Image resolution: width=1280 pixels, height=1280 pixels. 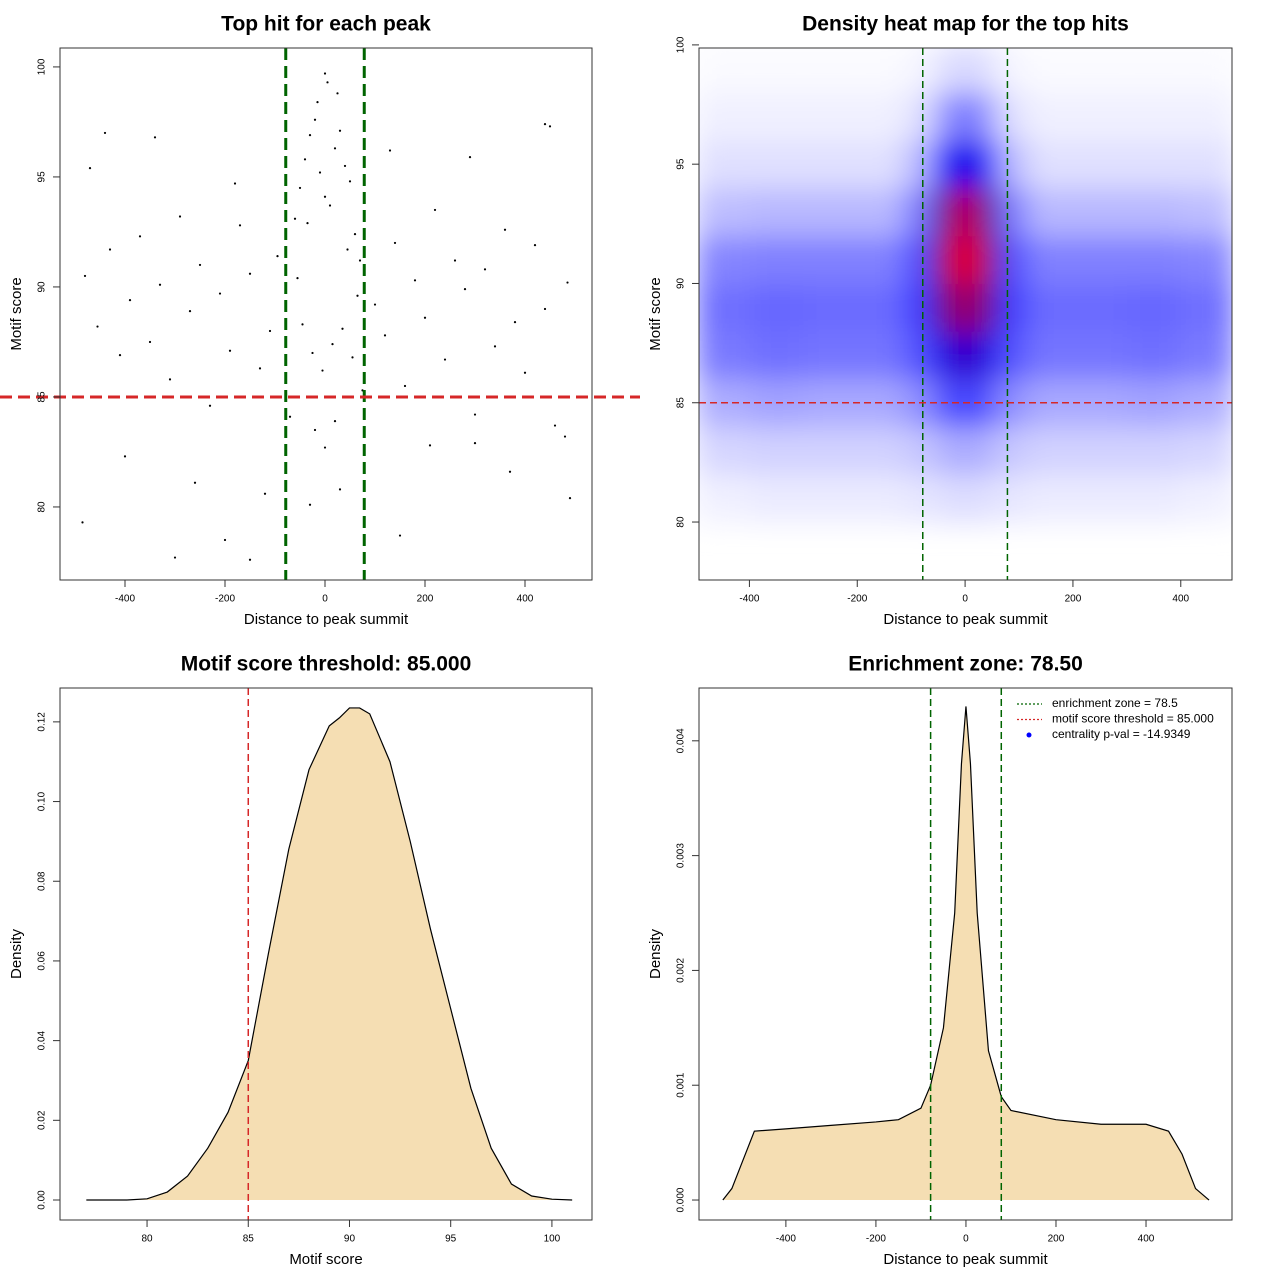 I want to click on x-tick-label: 400, so click(x=1180, y=599).